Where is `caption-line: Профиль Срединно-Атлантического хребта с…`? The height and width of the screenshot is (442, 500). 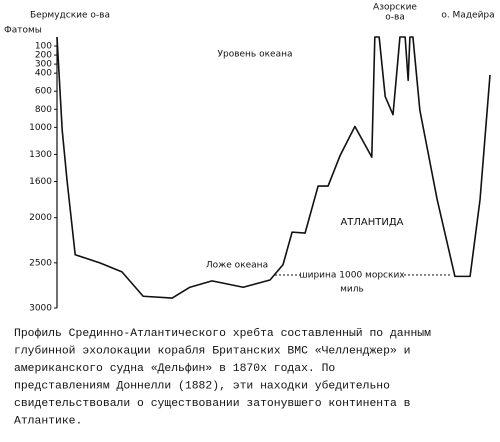
caption-line: Профиль Срединно-Атлантического хребта с… is located at coordinates (222, 333).